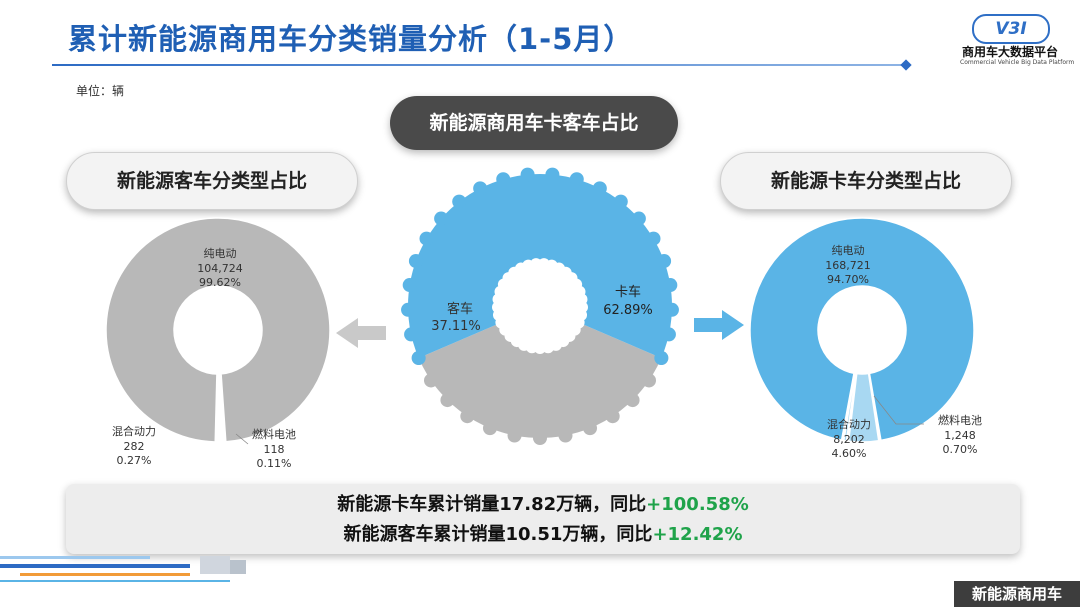  I want to click on bus-bev-value: 104,724, so click(220, 268).